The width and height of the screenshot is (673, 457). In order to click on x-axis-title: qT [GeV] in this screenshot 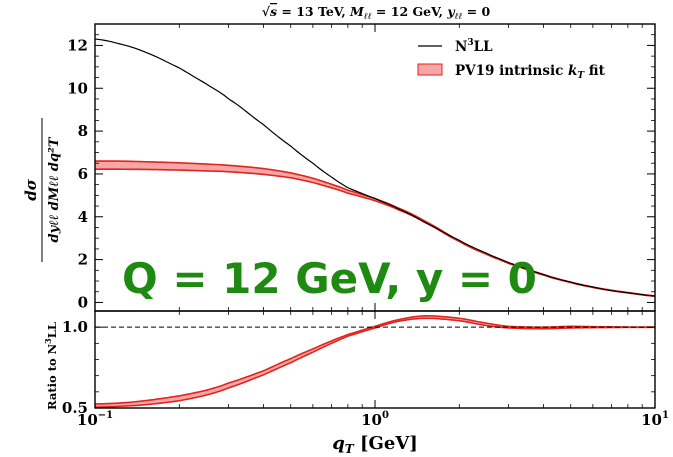, I will do `click(375, 444)`.